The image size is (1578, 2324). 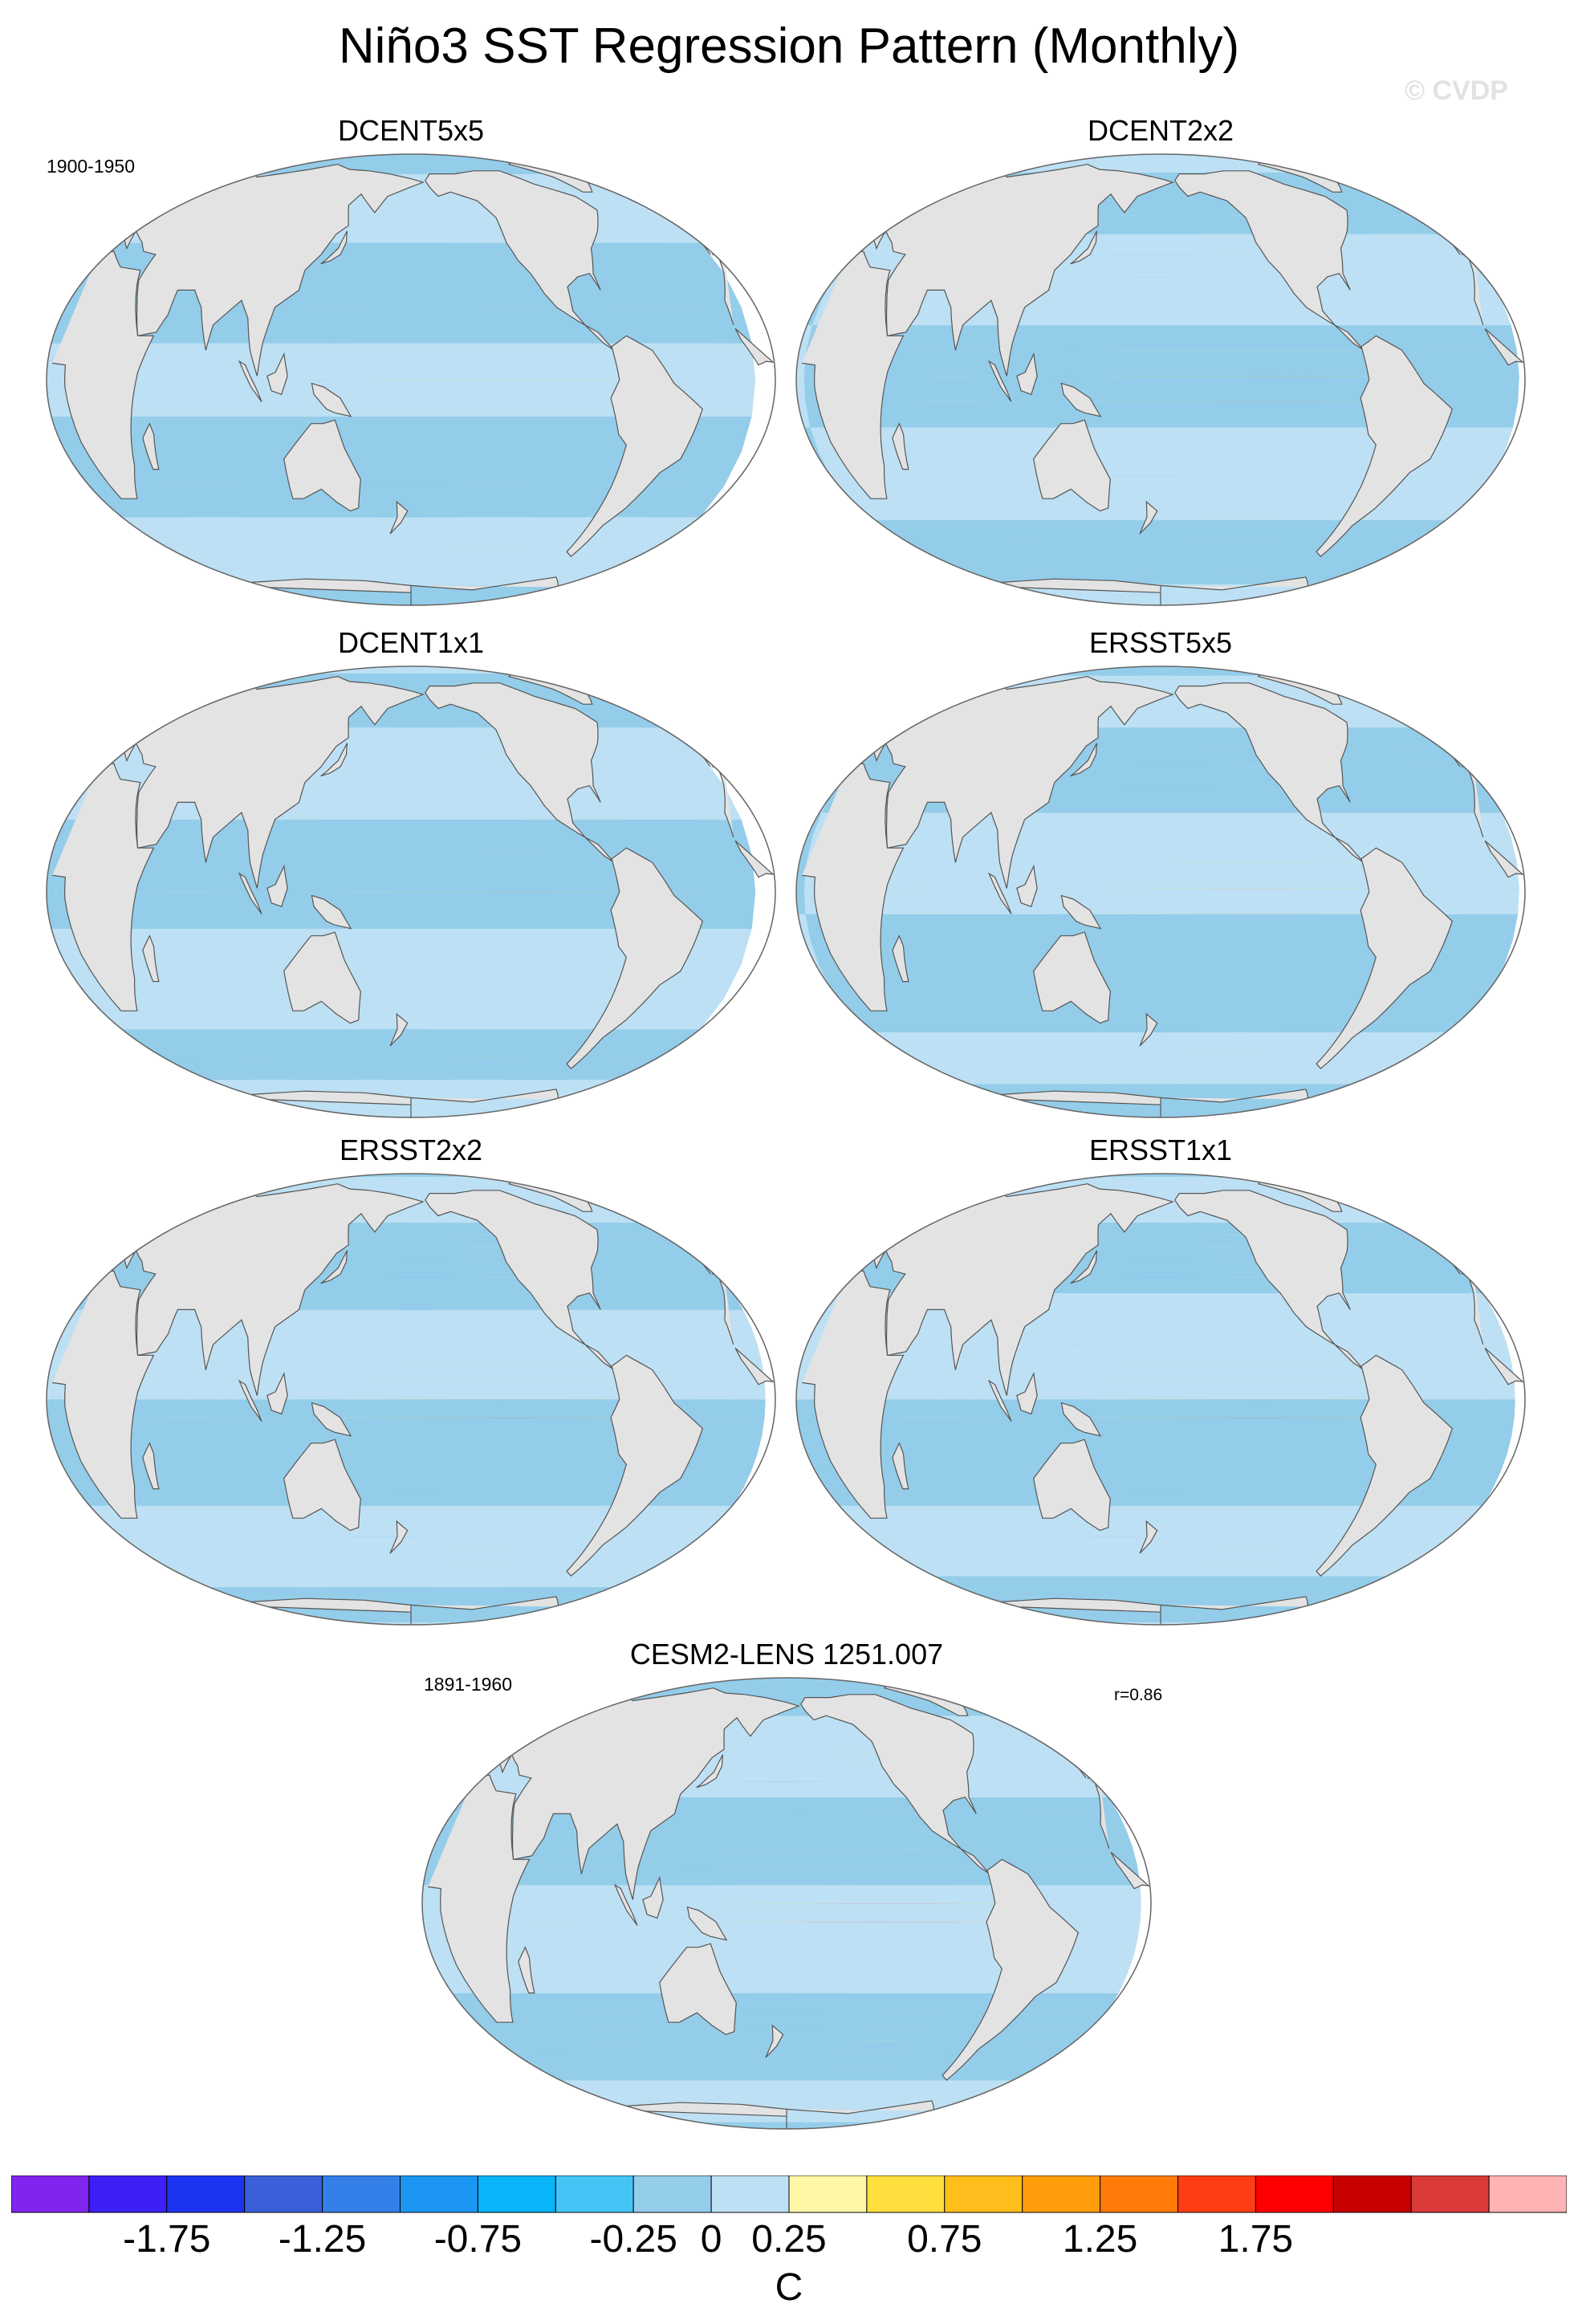 I want to click on sst-field, so click(x=411, y=891).